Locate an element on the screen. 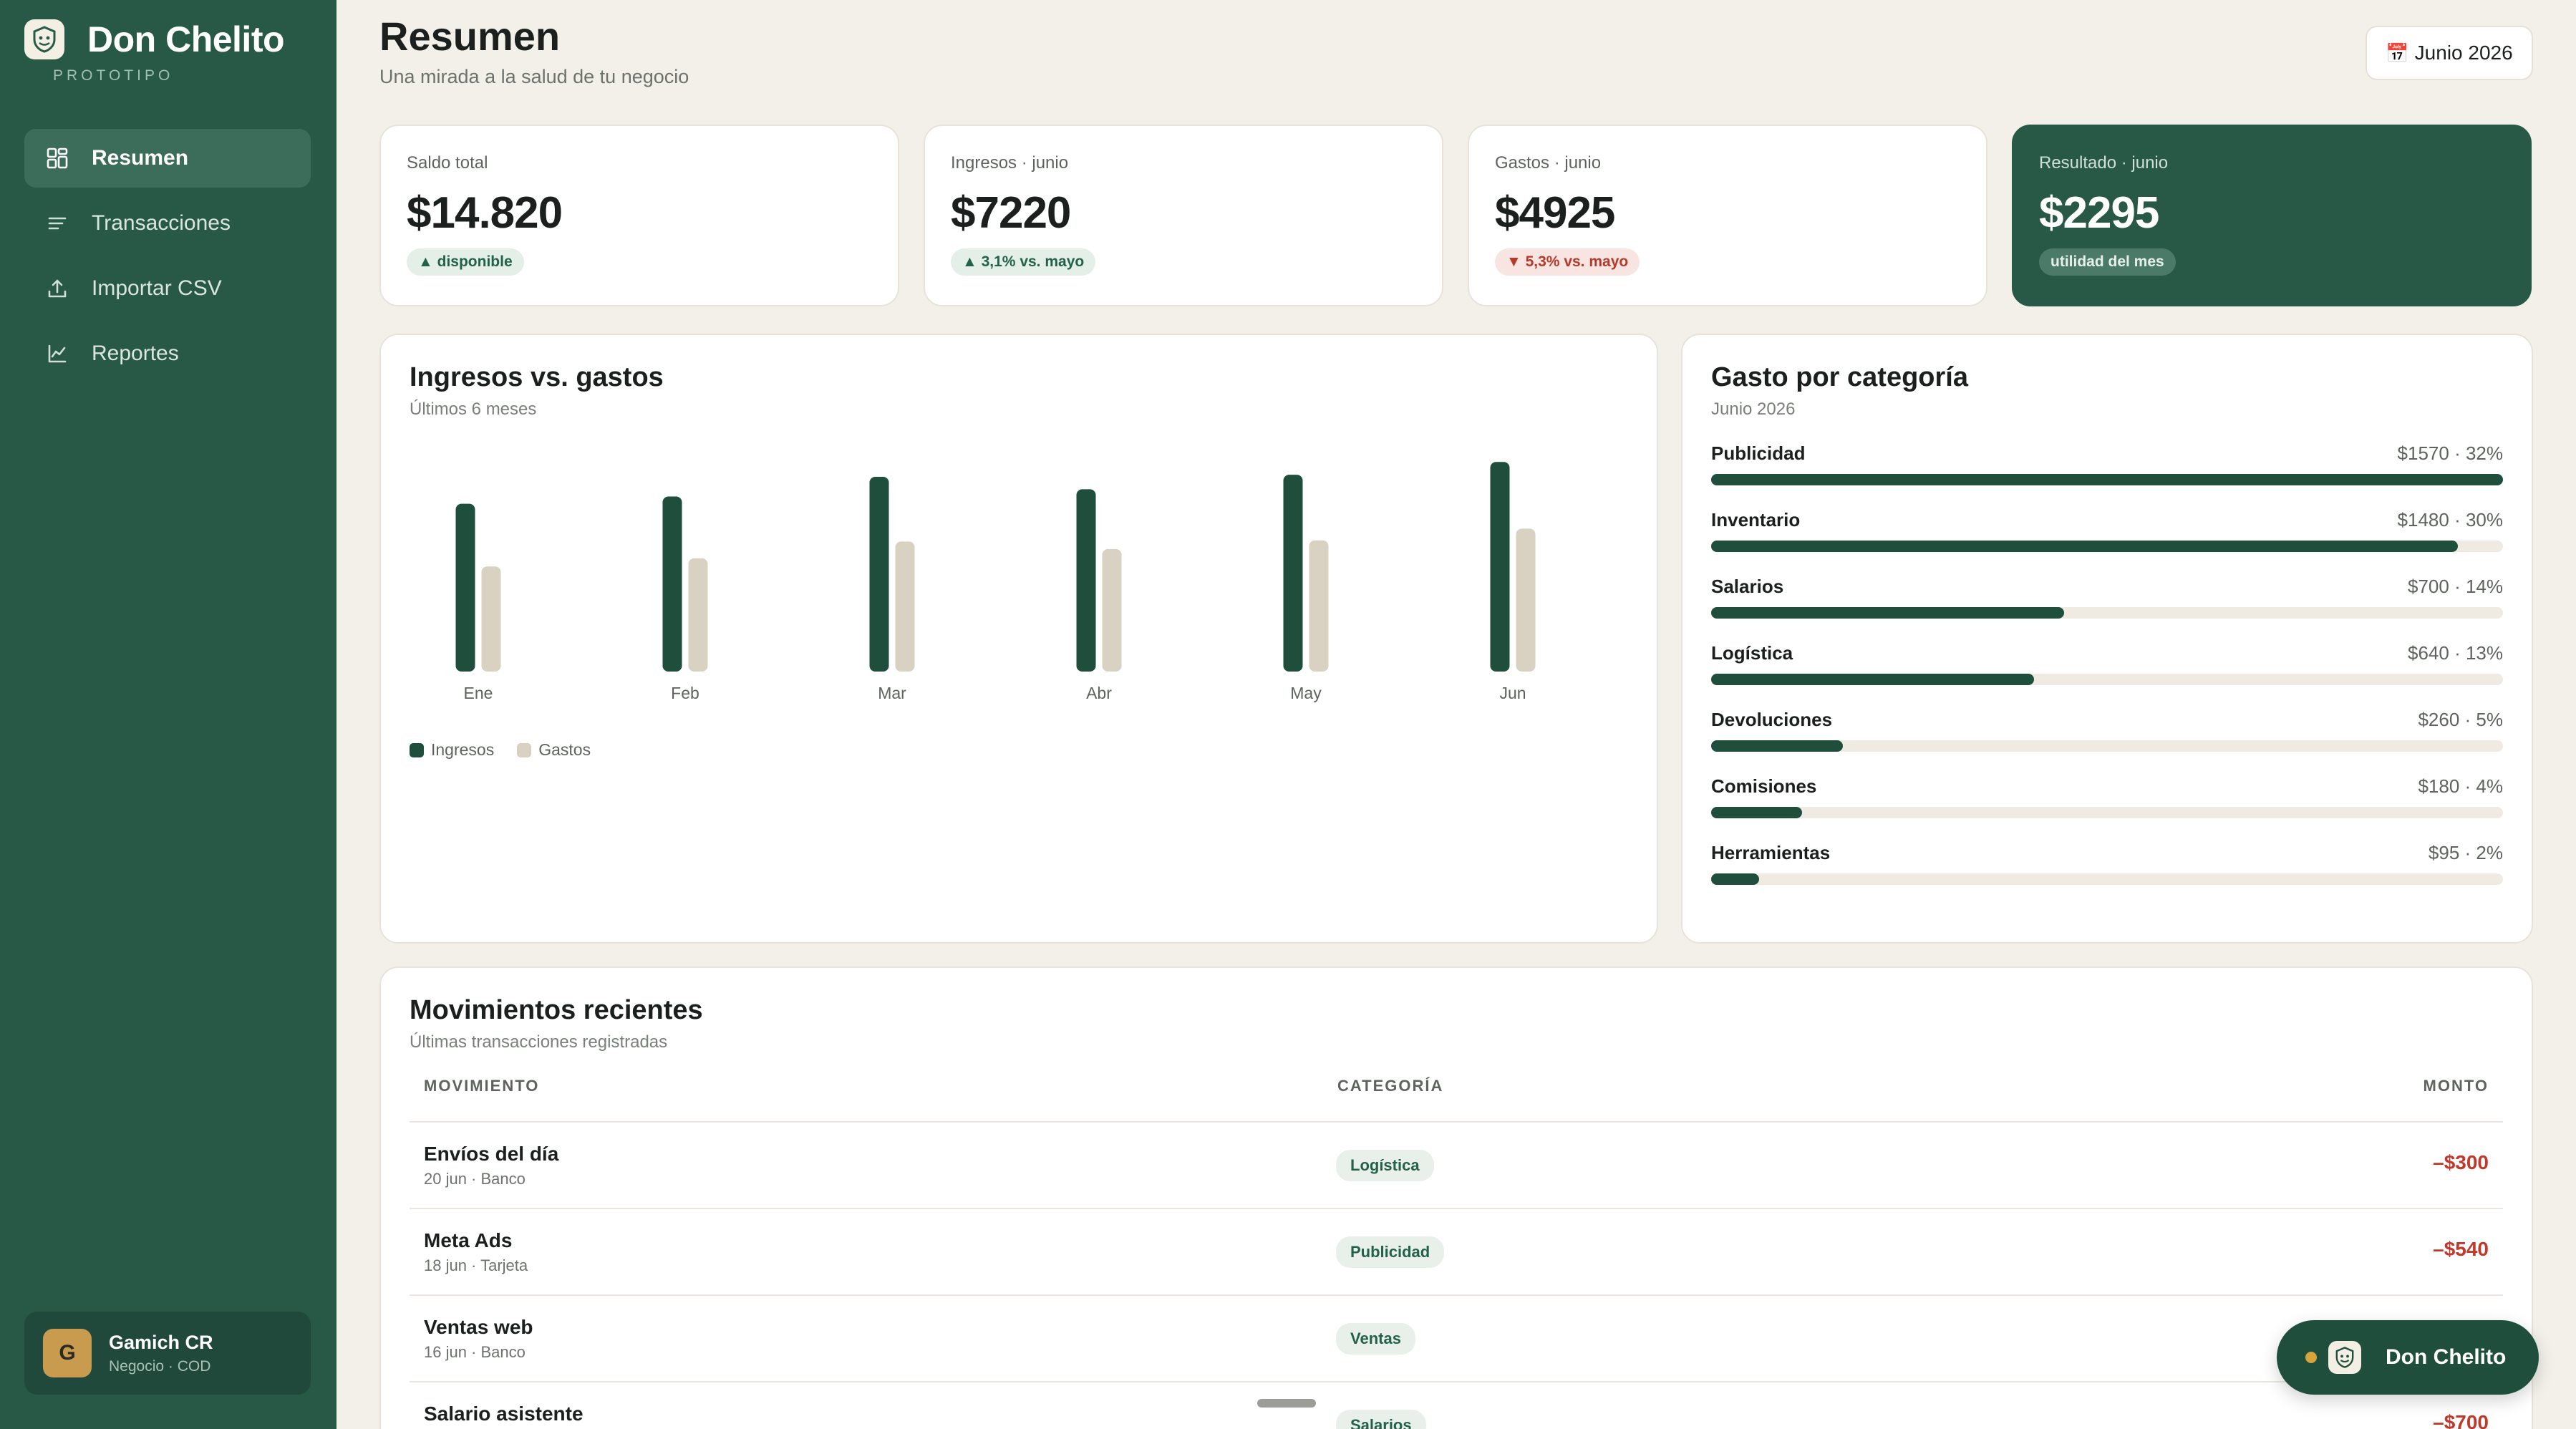 This screenshot has width=2576, height=1429. x-tick-label: May is located at coordinates (1306, 693).